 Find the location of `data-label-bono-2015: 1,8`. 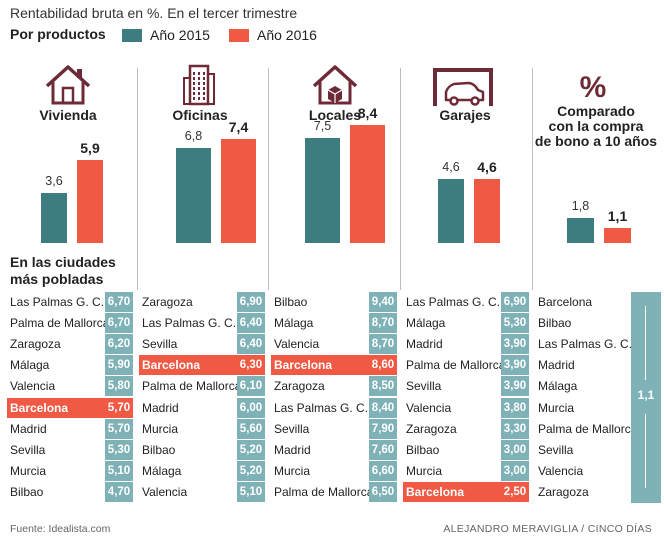

data-label-bono-2015: 1,8 is located at coordinates (580, 205).